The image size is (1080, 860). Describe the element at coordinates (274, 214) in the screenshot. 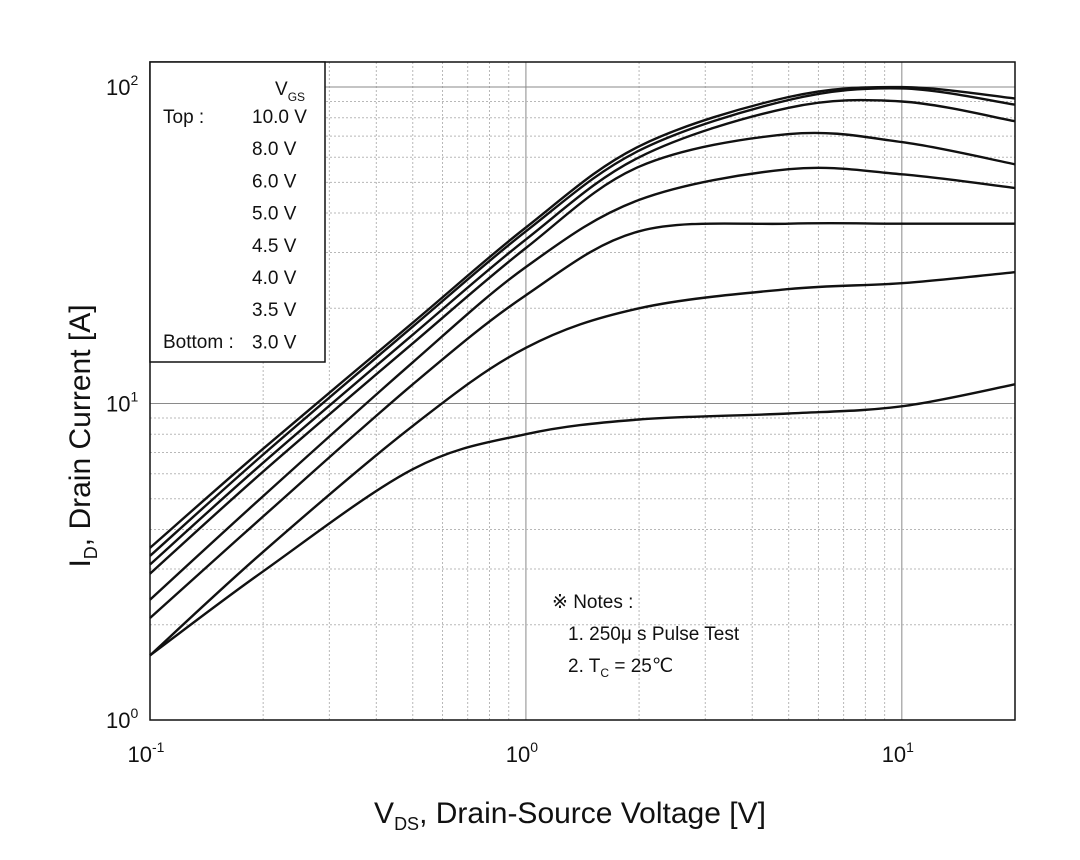

I see `legend-entry: 5.0 V` at that location.